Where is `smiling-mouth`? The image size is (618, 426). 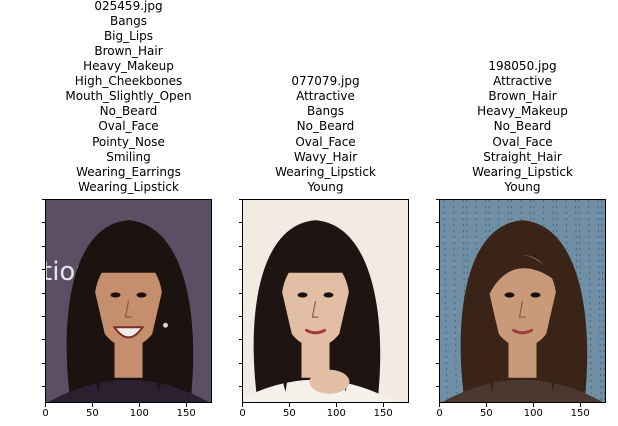
smiling-mouth is located at coordinates (128, 332).